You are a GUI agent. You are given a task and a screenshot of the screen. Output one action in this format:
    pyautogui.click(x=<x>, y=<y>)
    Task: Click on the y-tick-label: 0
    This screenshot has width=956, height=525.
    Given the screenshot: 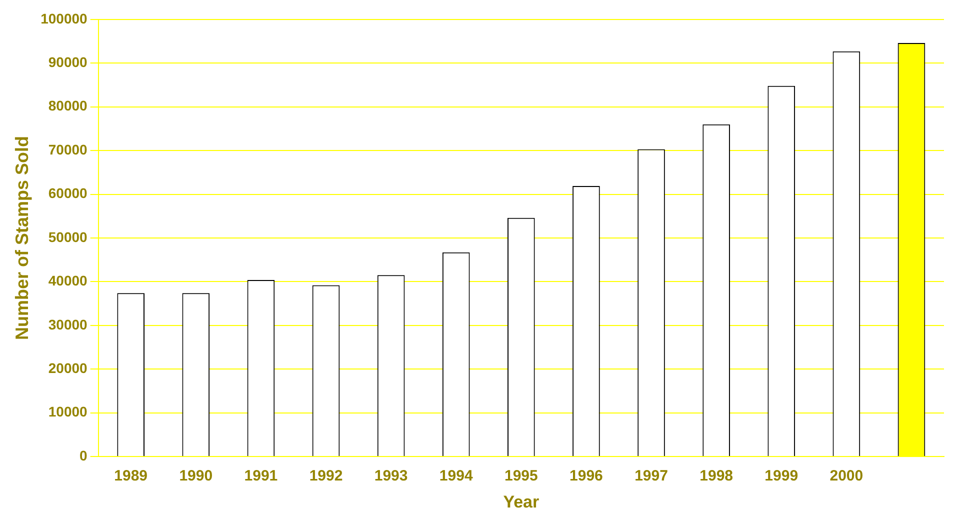 What is the action you would take?
    pyautogui.click(x=84, y=455)
    